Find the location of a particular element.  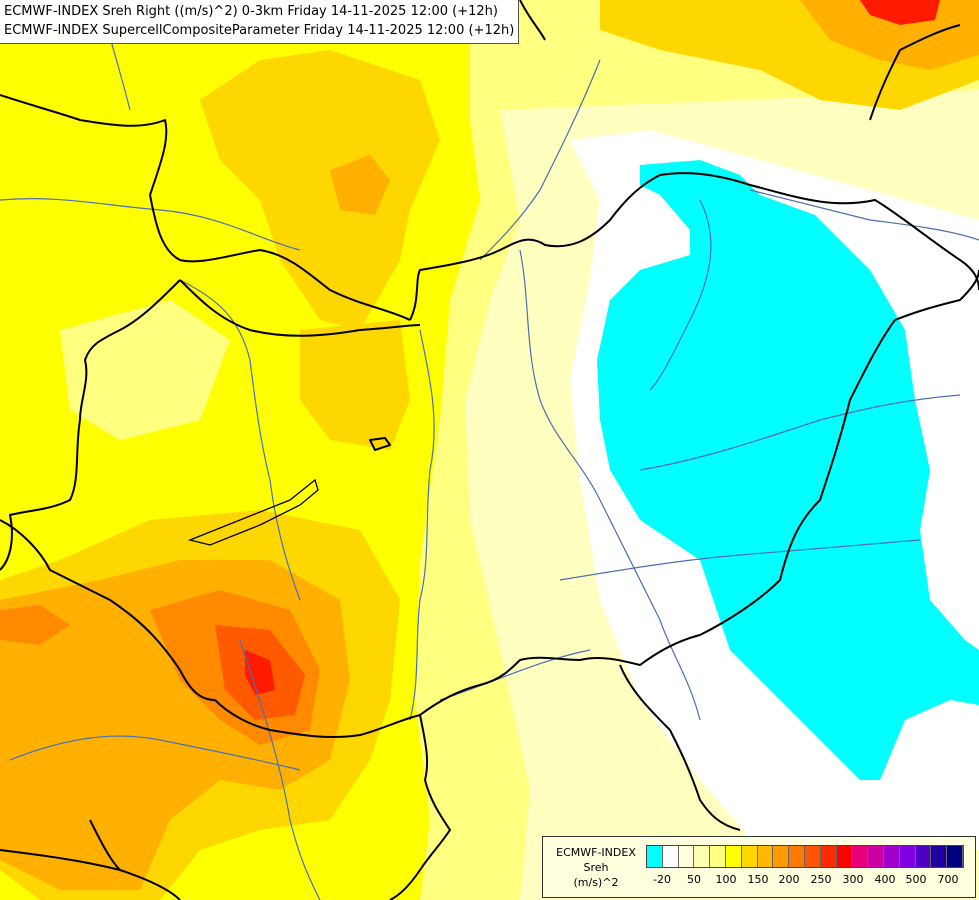

sreh-field-gold-central is located at coordinates (355, 385).